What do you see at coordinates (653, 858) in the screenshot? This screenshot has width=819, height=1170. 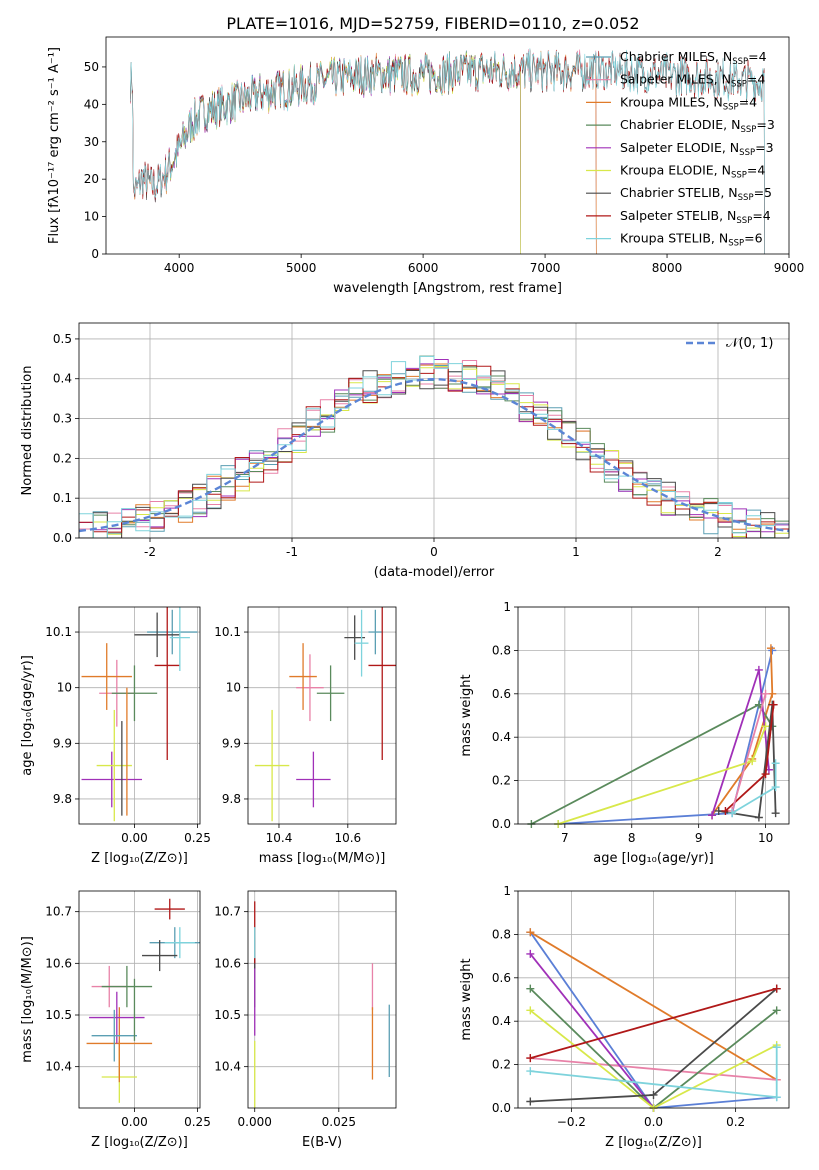 I see `x-axis-label: age [log₁₀(age/yr)]` at bounding box center [653, 858].